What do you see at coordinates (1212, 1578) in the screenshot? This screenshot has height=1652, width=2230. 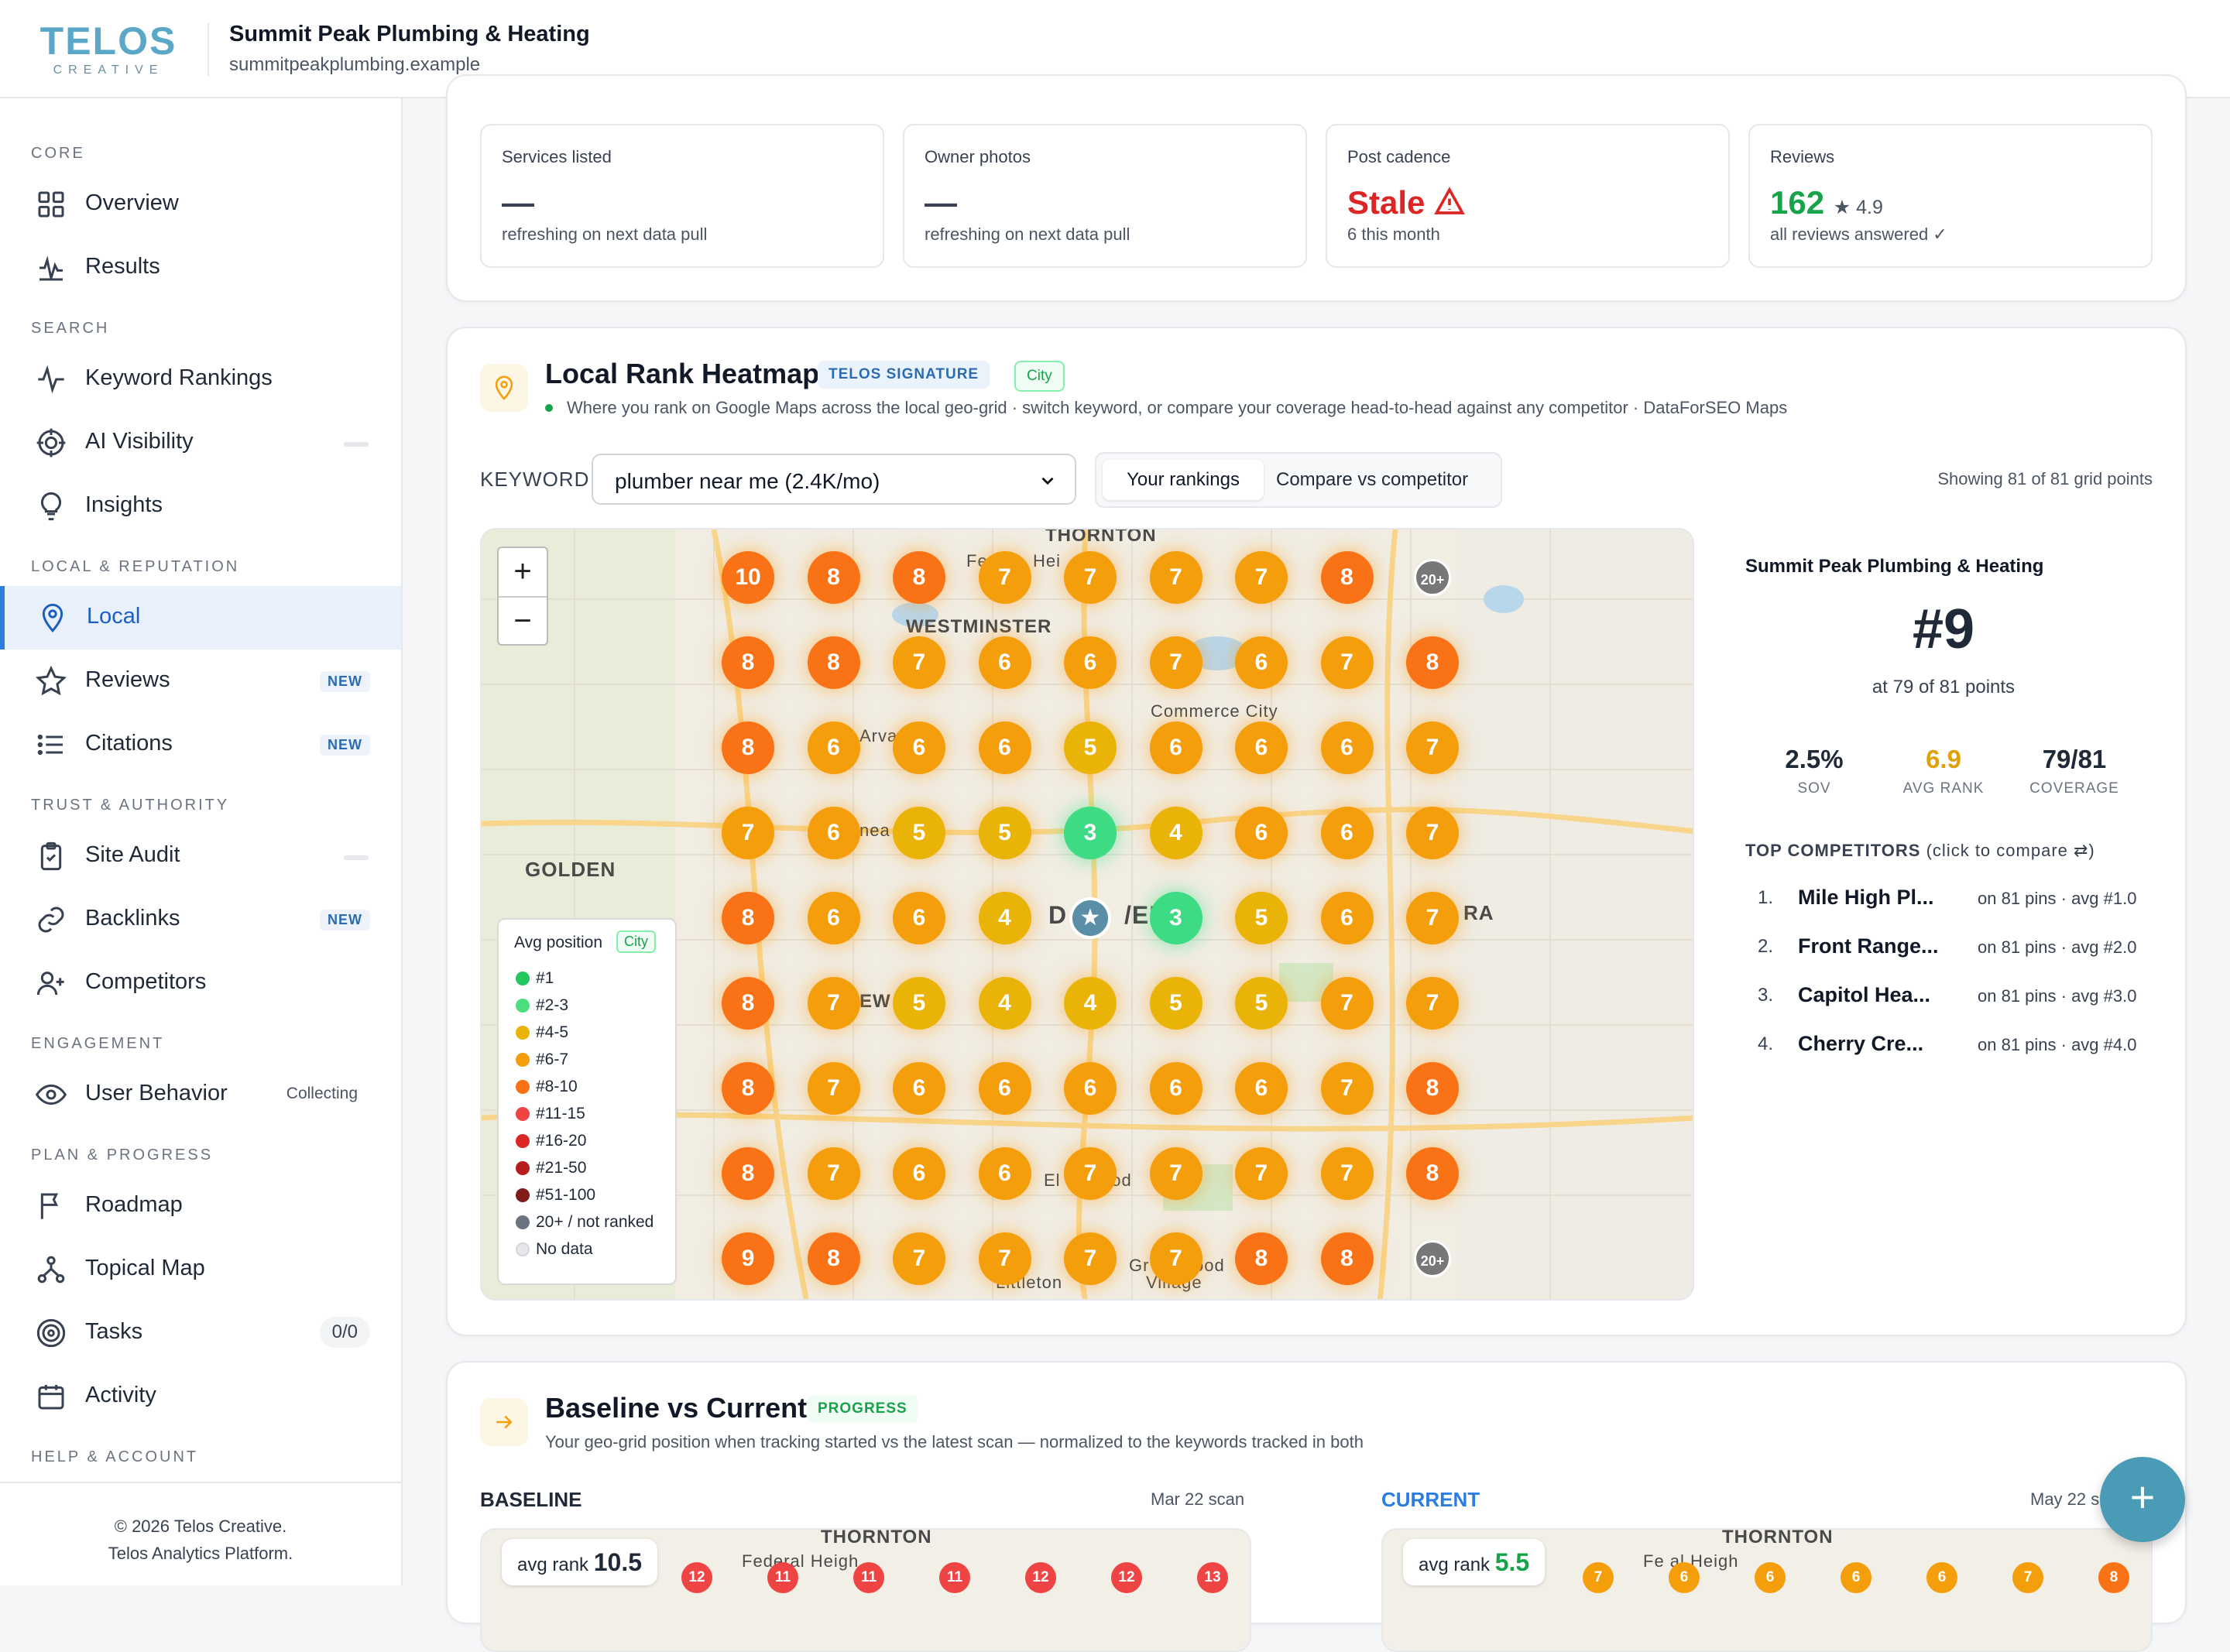 I see `rank-pin: 13` at bounding box center [1212, 1578].